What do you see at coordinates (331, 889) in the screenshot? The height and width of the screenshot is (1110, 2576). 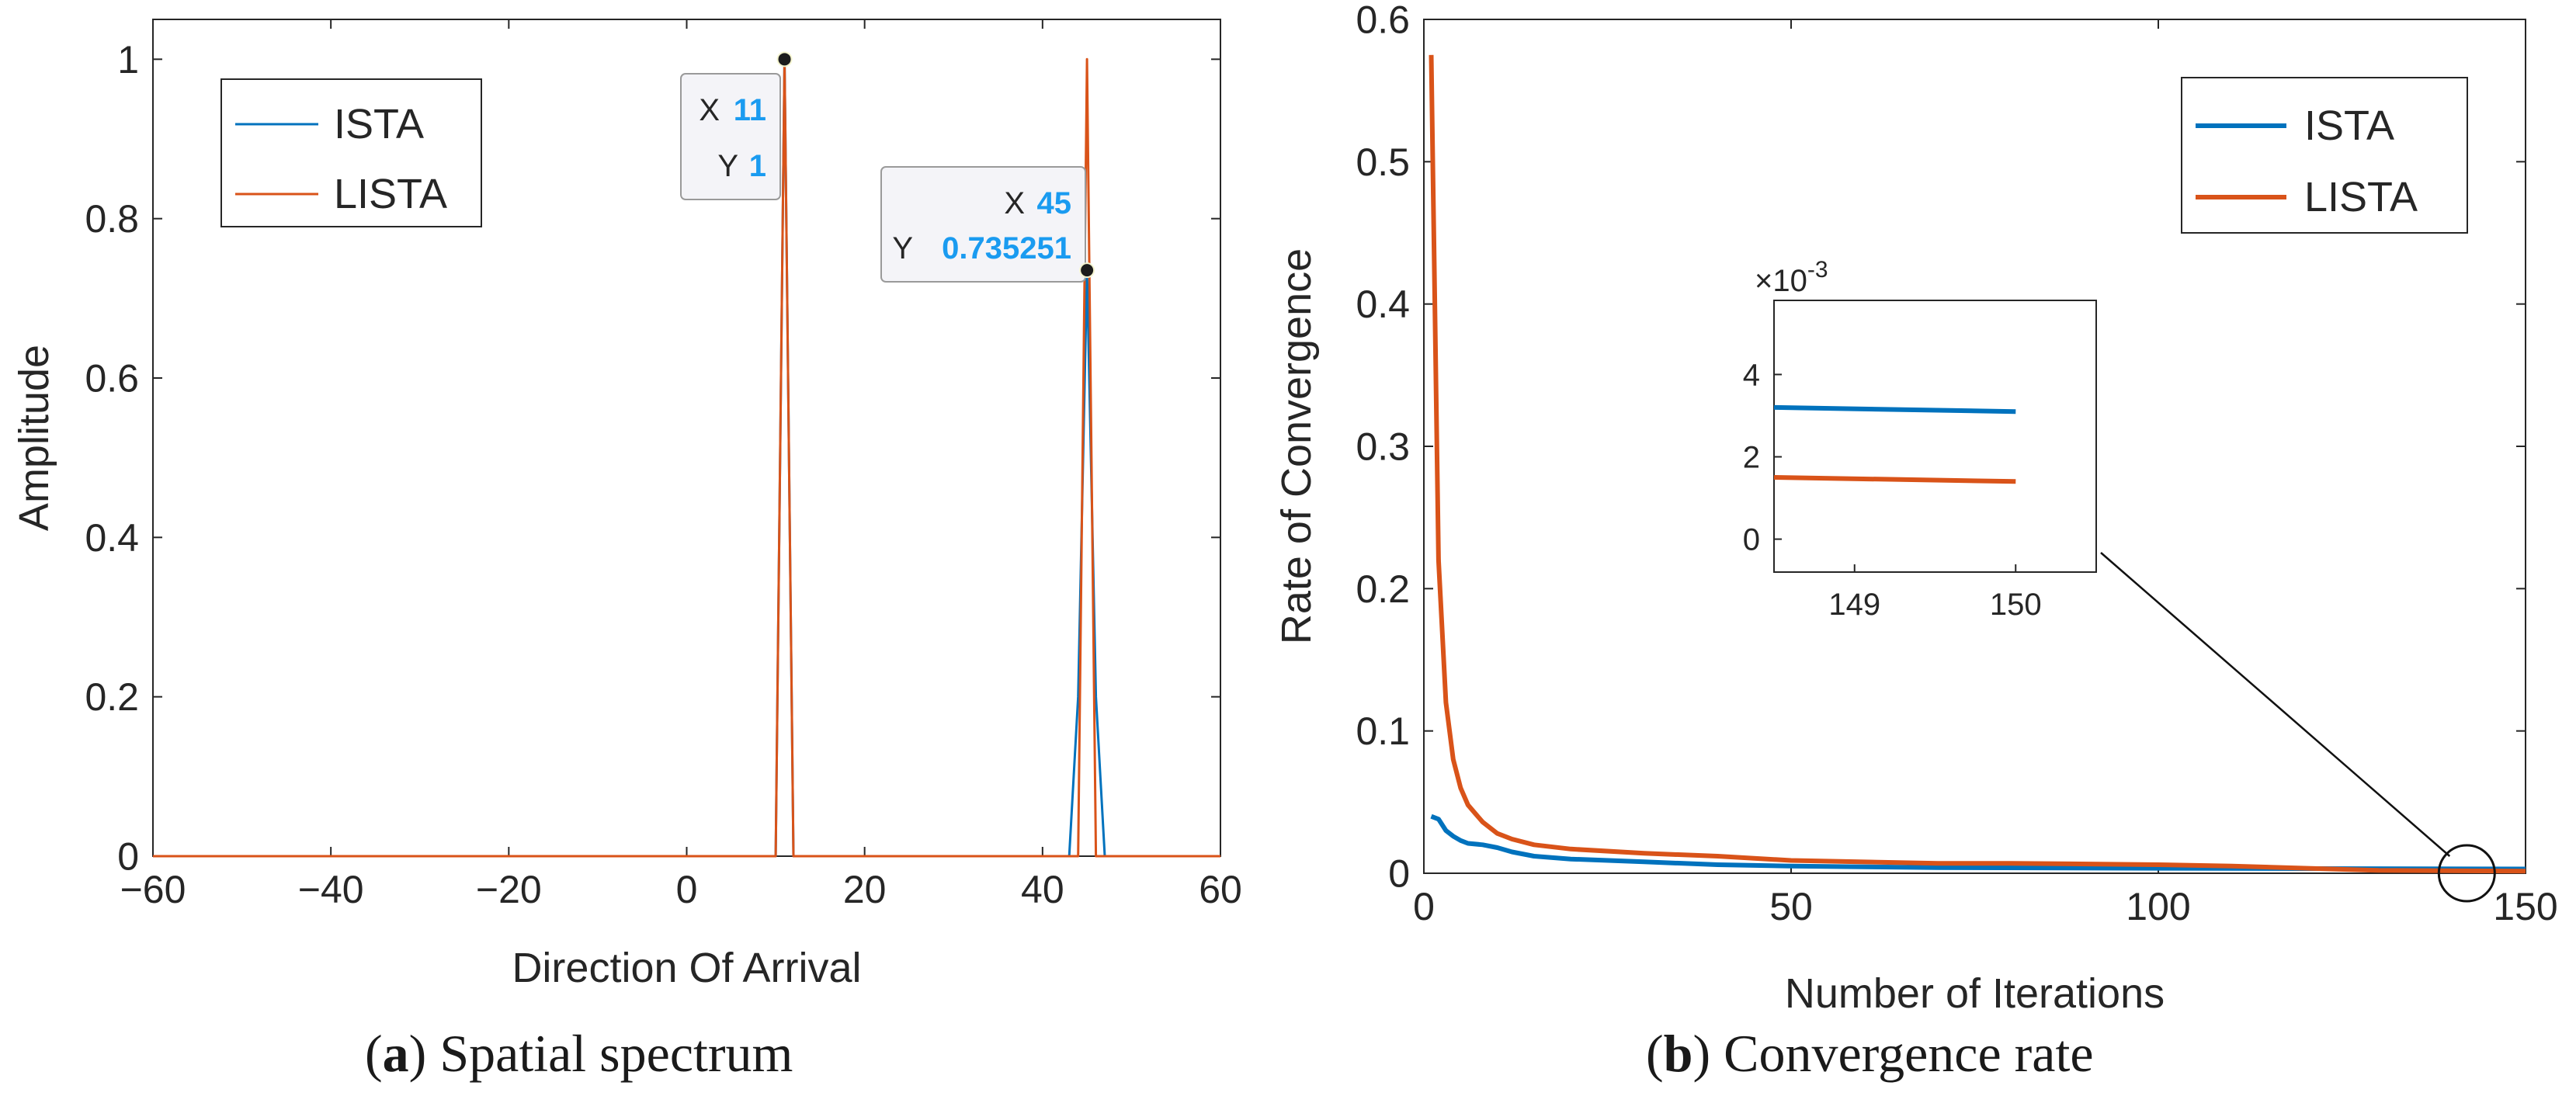 I see `panel-a-xtick-label: −40` at bounding box center [331, 889].